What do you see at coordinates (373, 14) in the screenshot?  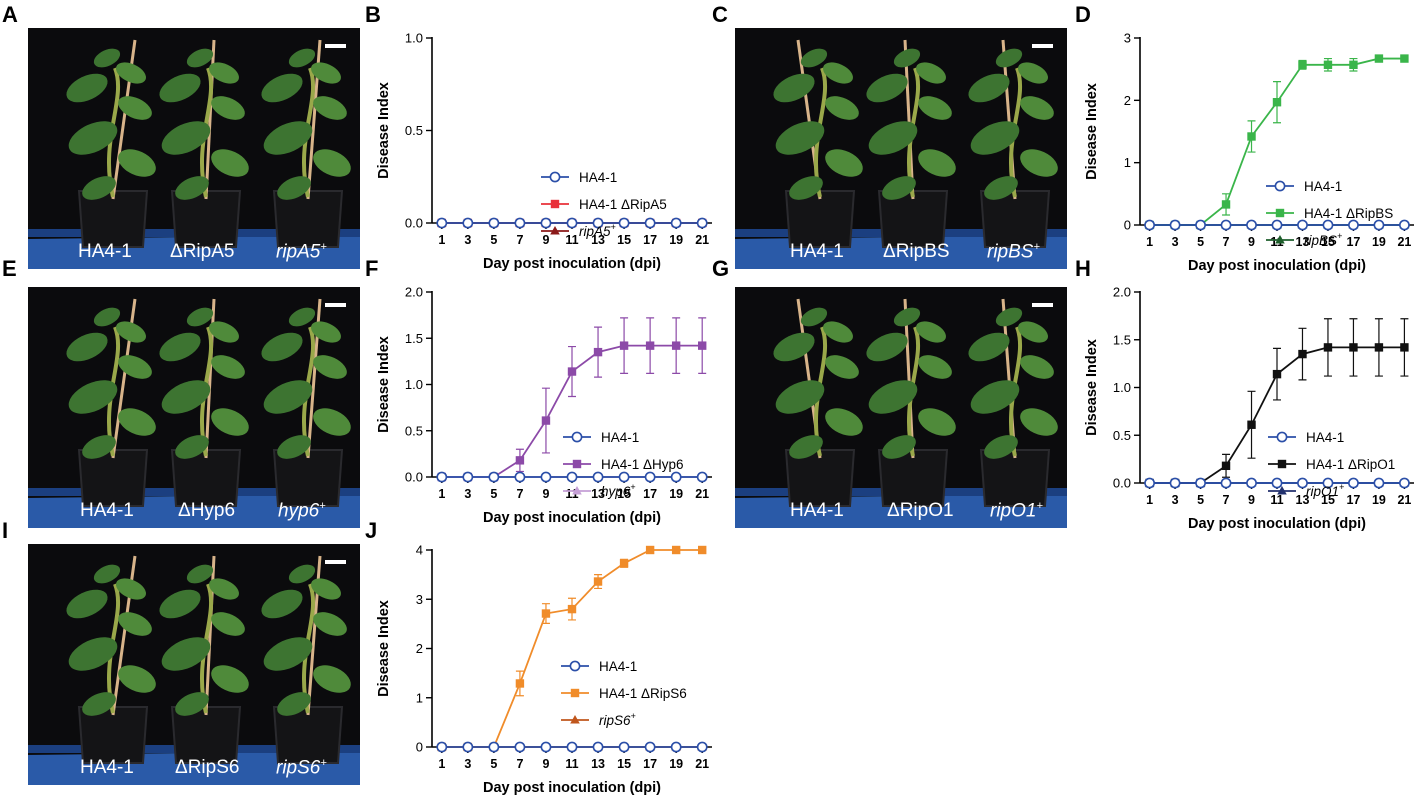 I see `panel-letter-b: B` at bounding box center [373, 14].